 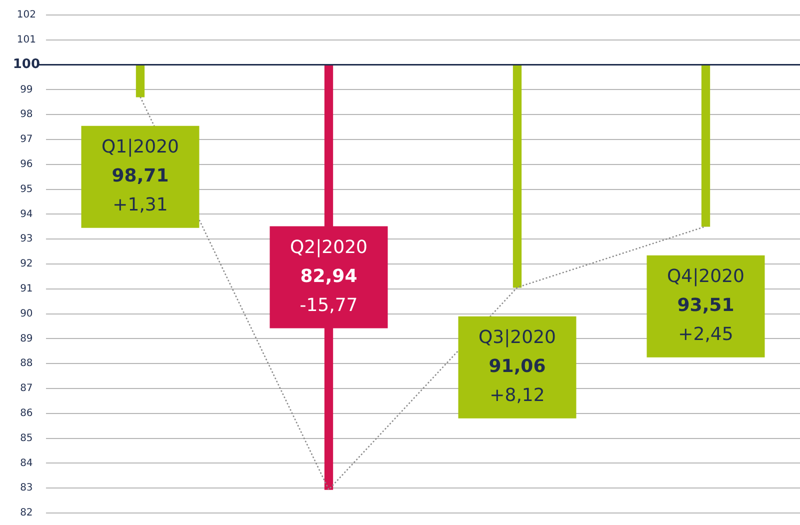 I want to click on y-tick-label: 88, so click(x=26, y=364).